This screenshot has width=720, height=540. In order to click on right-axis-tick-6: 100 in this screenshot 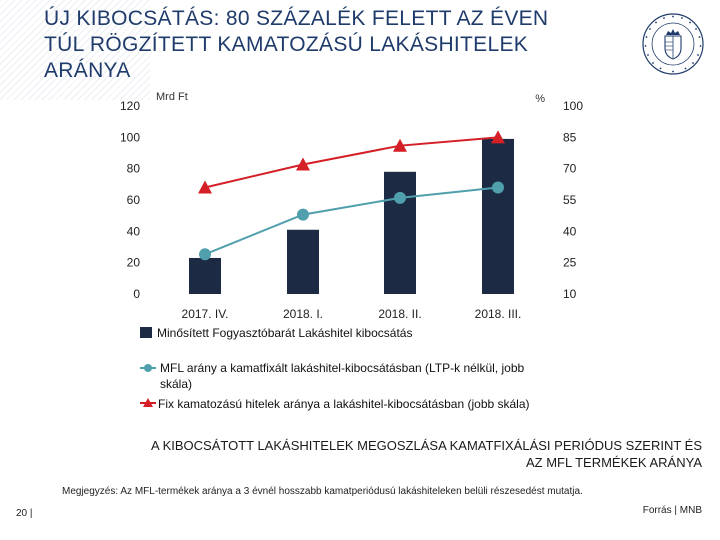, I will do `click(573, 106)`.